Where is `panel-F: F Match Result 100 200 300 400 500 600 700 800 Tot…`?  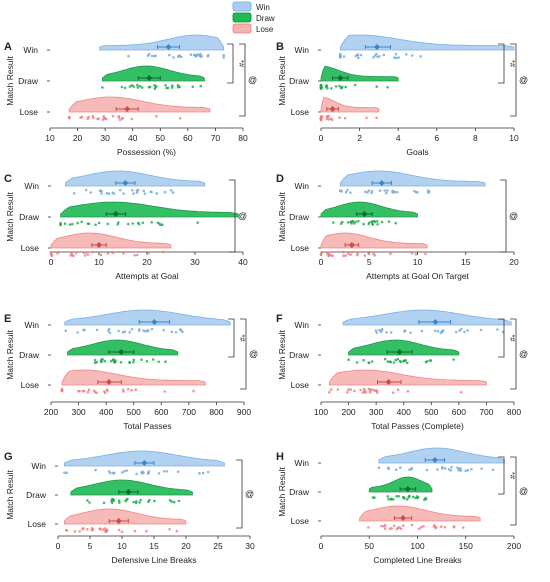
panel-F: F Match Result 100 200 300 400 500 600 700 800 Tot… is located at coordinates (402, 370).